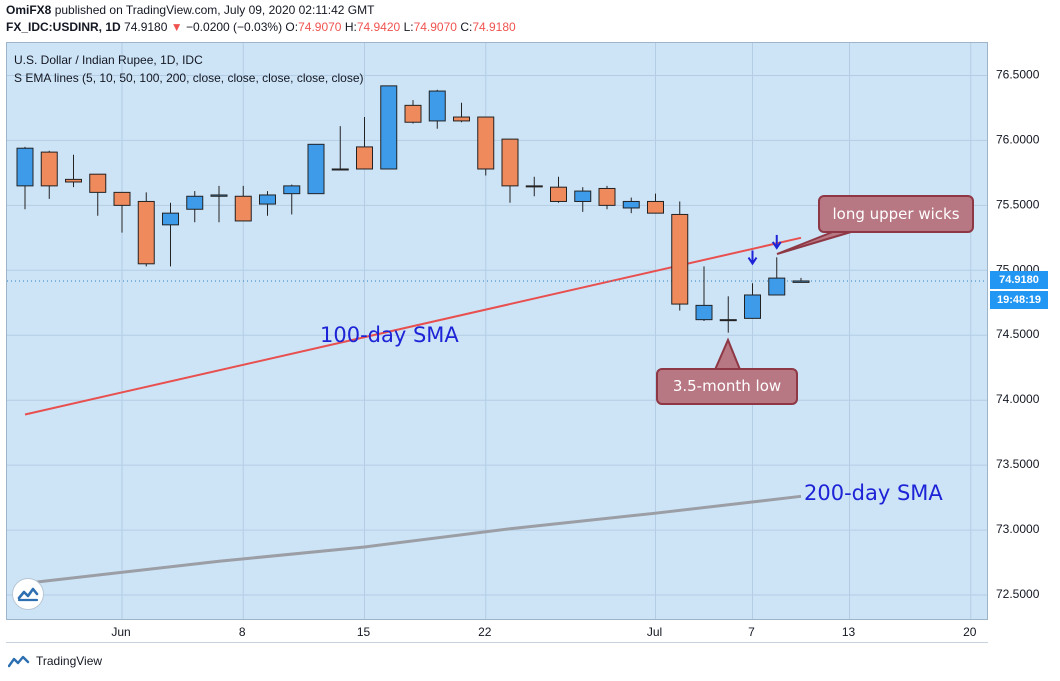  What do you see at coordinates (413, 539) in the screenshot?
I see `sma200-line` at bounding box center [413, 539].